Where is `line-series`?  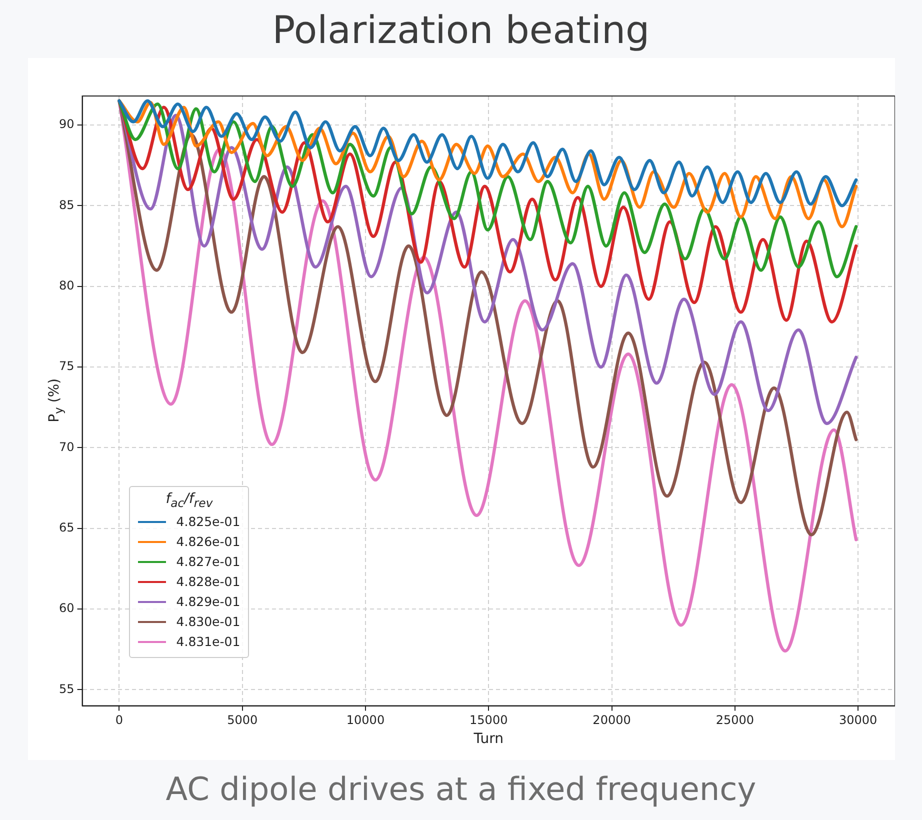 line-series is located at coordinates (488, 153).